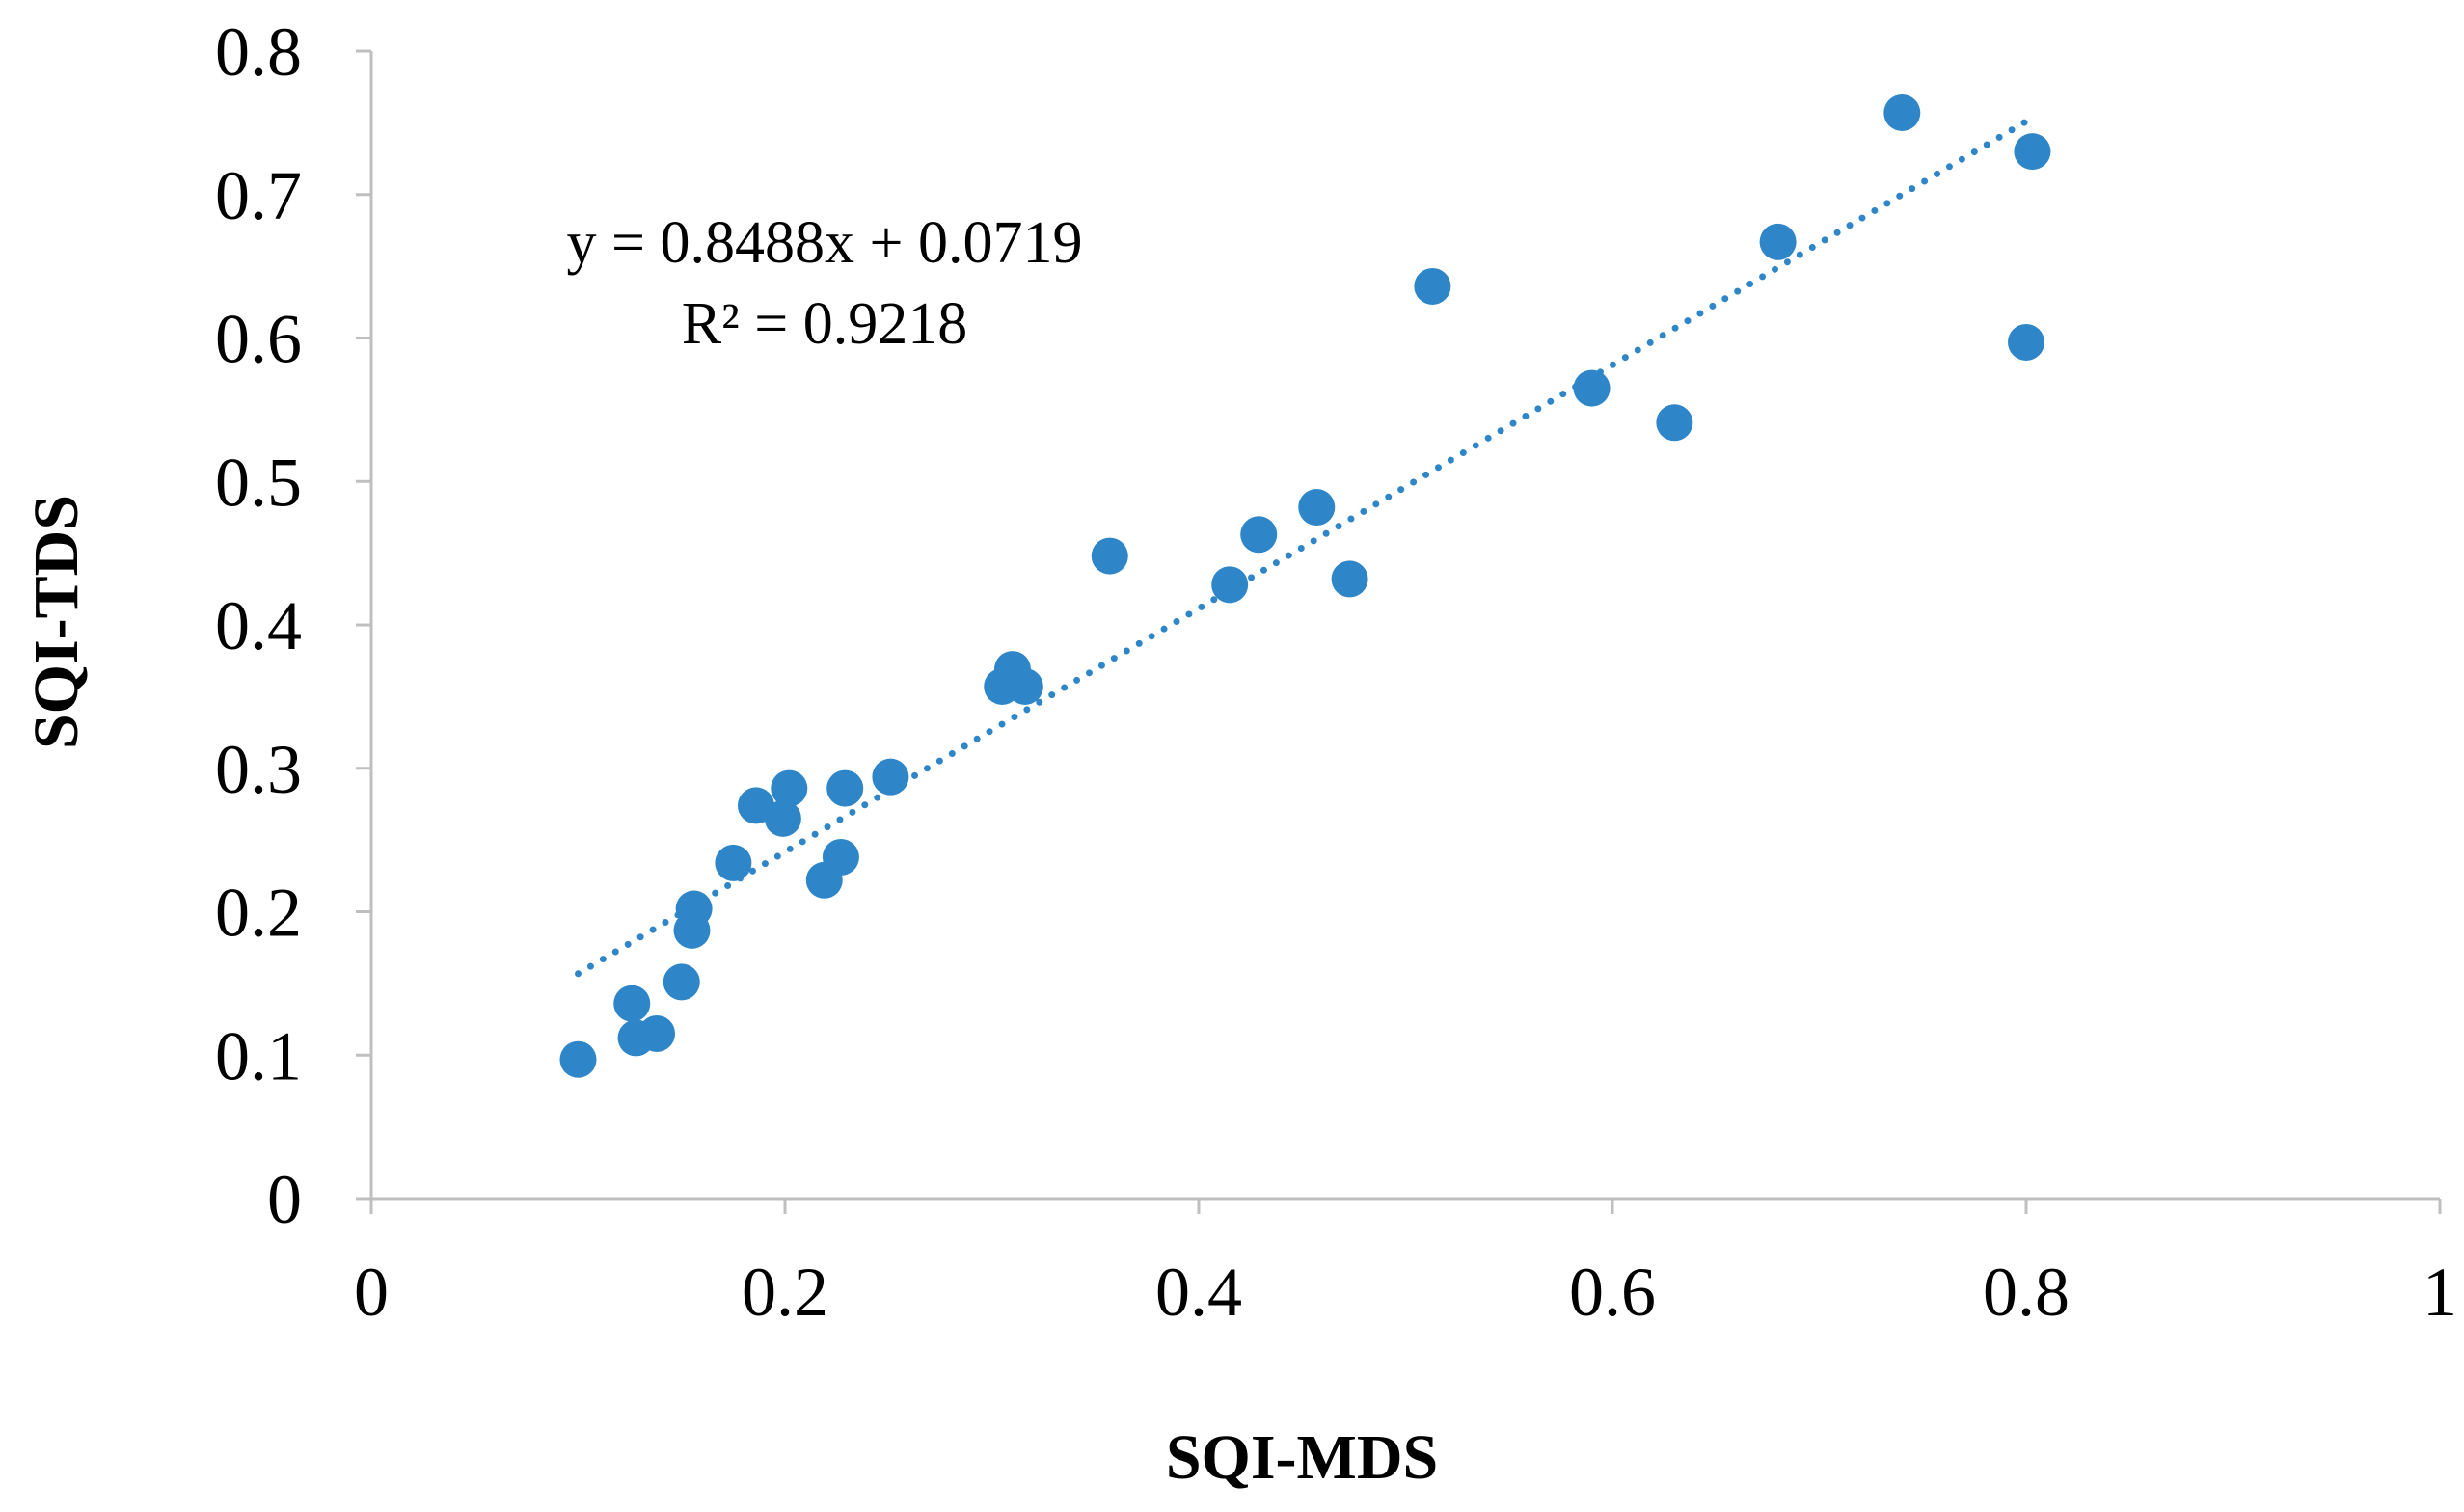 This screenshot has height=1512, width=2464. I want to click on x-axis-title: SQI-MDS, so click(1302, 1457).